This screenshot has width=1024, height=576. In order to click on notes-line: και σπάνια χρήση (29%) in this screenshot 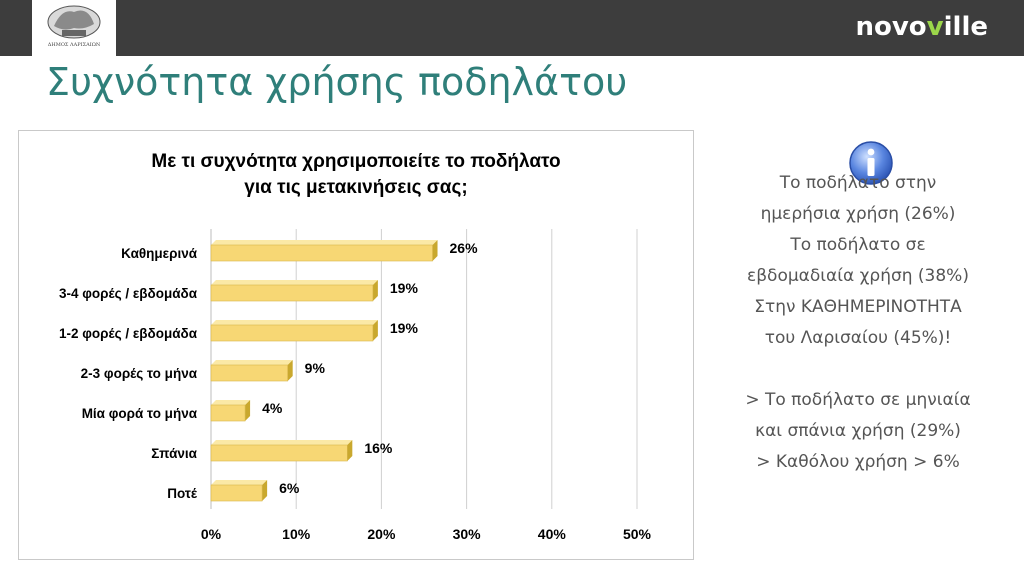, I will do `click(858, 431)`.